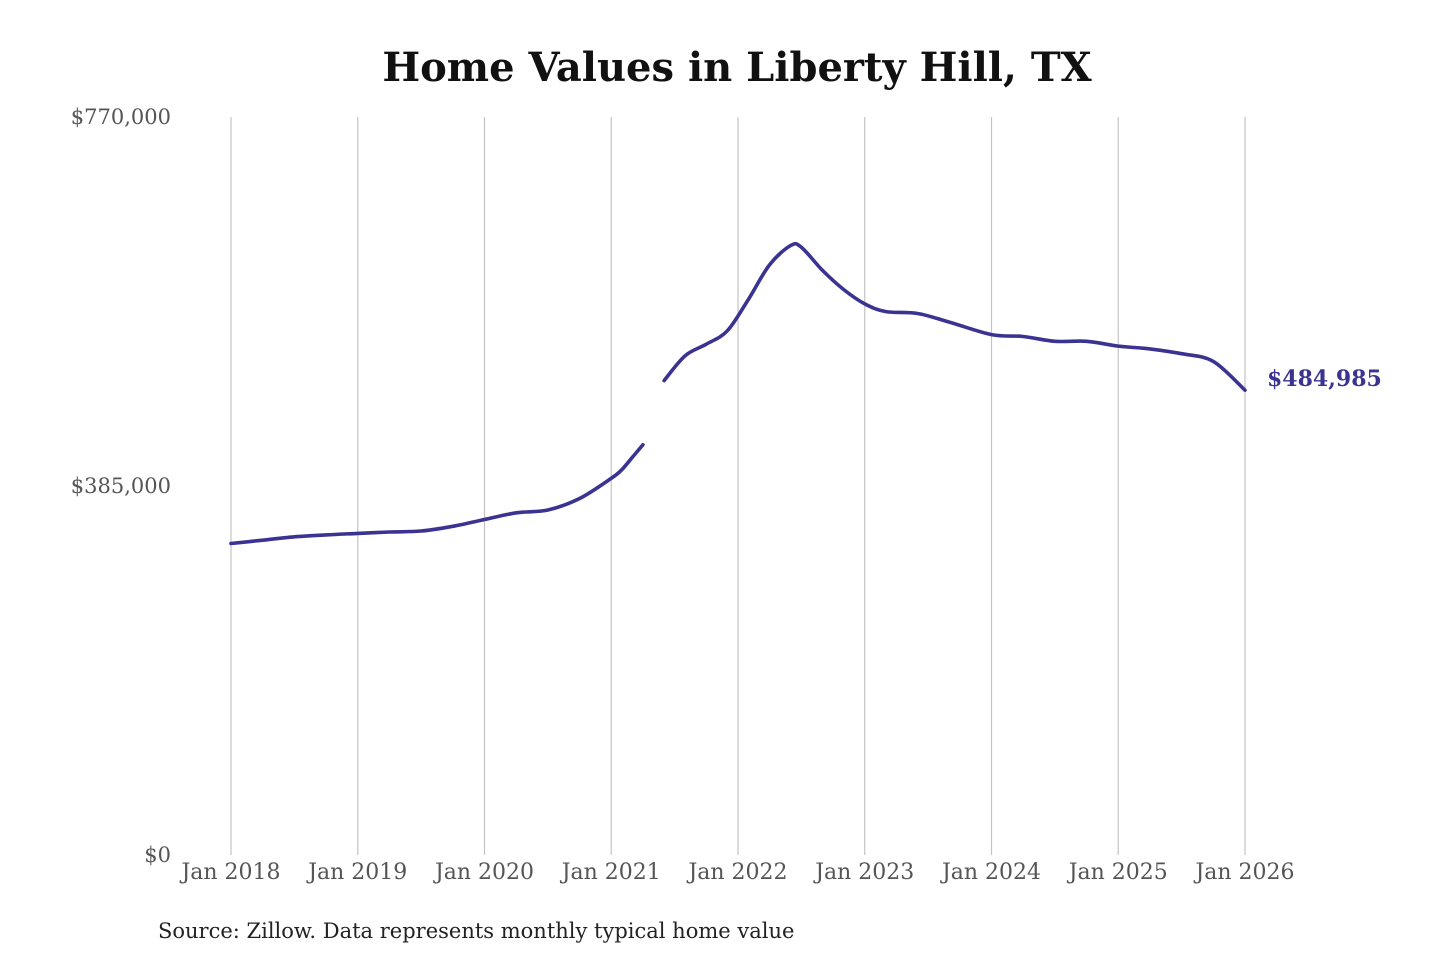 The image size is (1440, 960). Describe the element at coordinates (736, 67) in the screenshot. I see `chart-title: Home Values in Liberty Hill, TX` at that location.